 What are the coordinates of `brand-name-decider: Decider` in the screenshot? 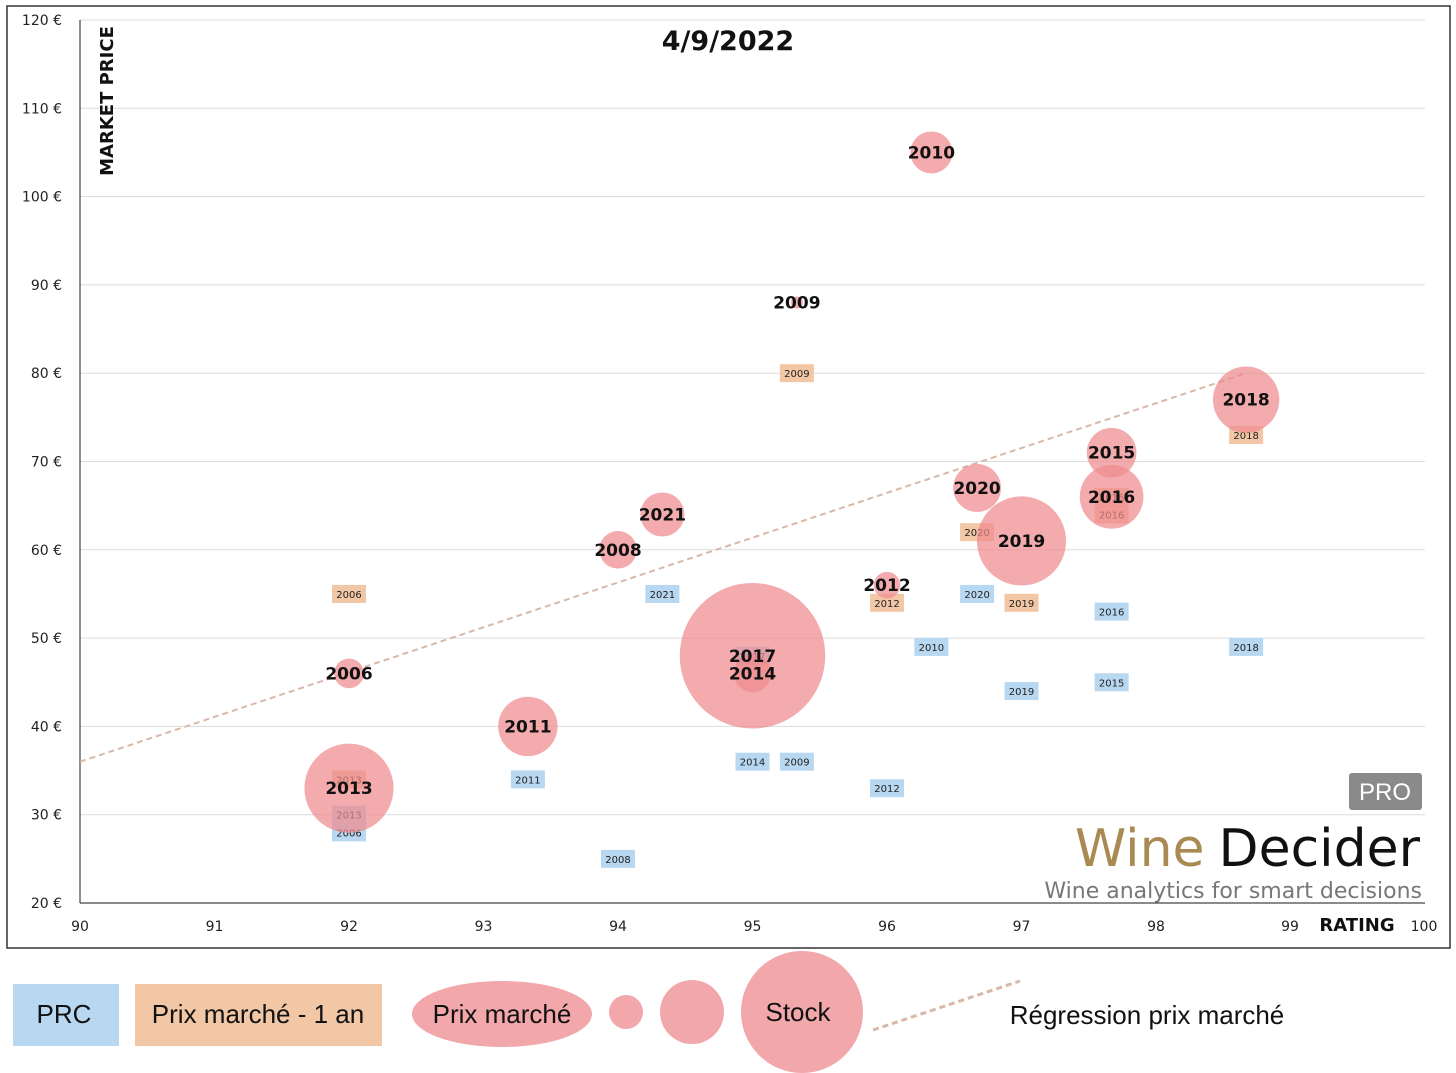 It's located at (1320, 849).